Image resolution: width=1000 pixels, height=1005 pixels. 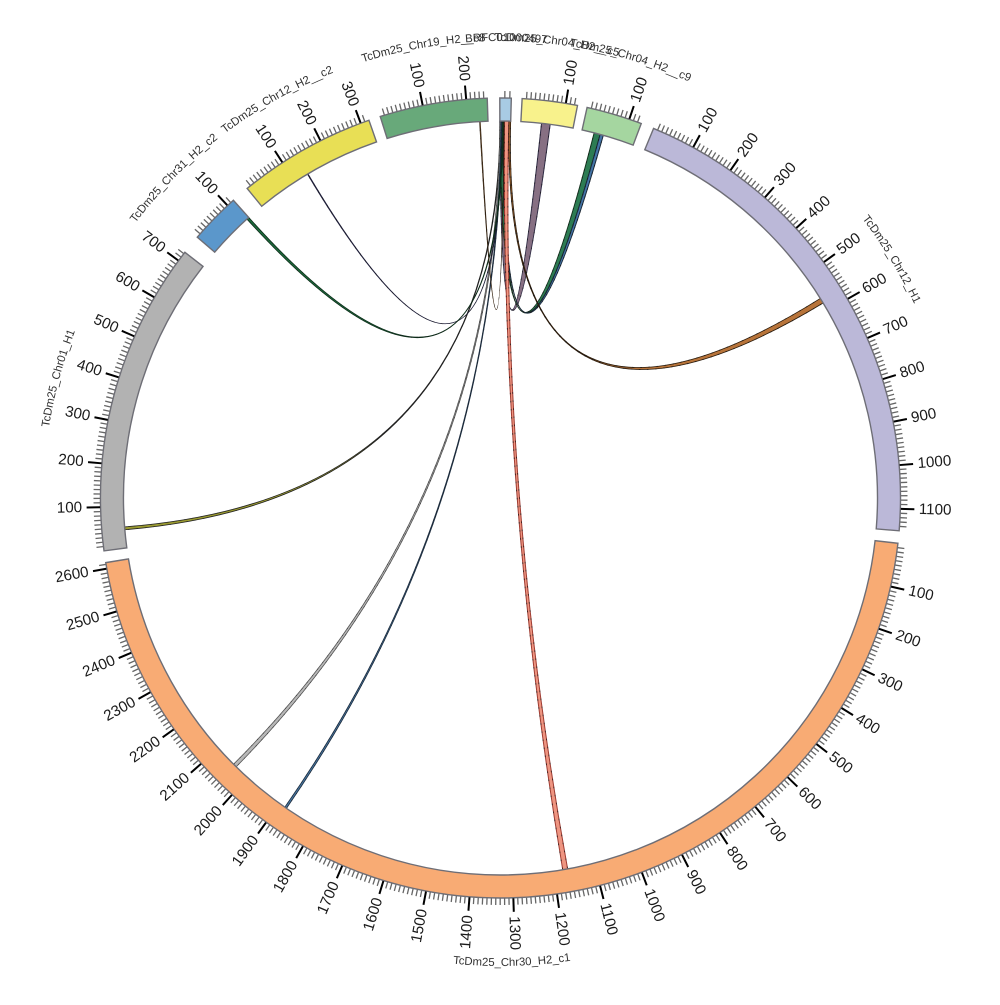 What do you see at coordinates (514, 933) in the screenshot?
I see `svg-text: 1300` at bounding box center [514, 933].